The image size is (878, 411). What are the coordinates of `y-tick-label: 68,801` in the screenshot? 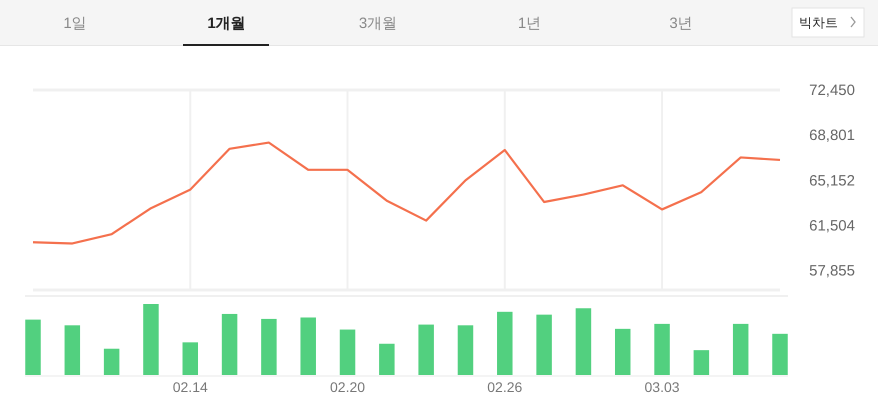 It's located at (832, 135).